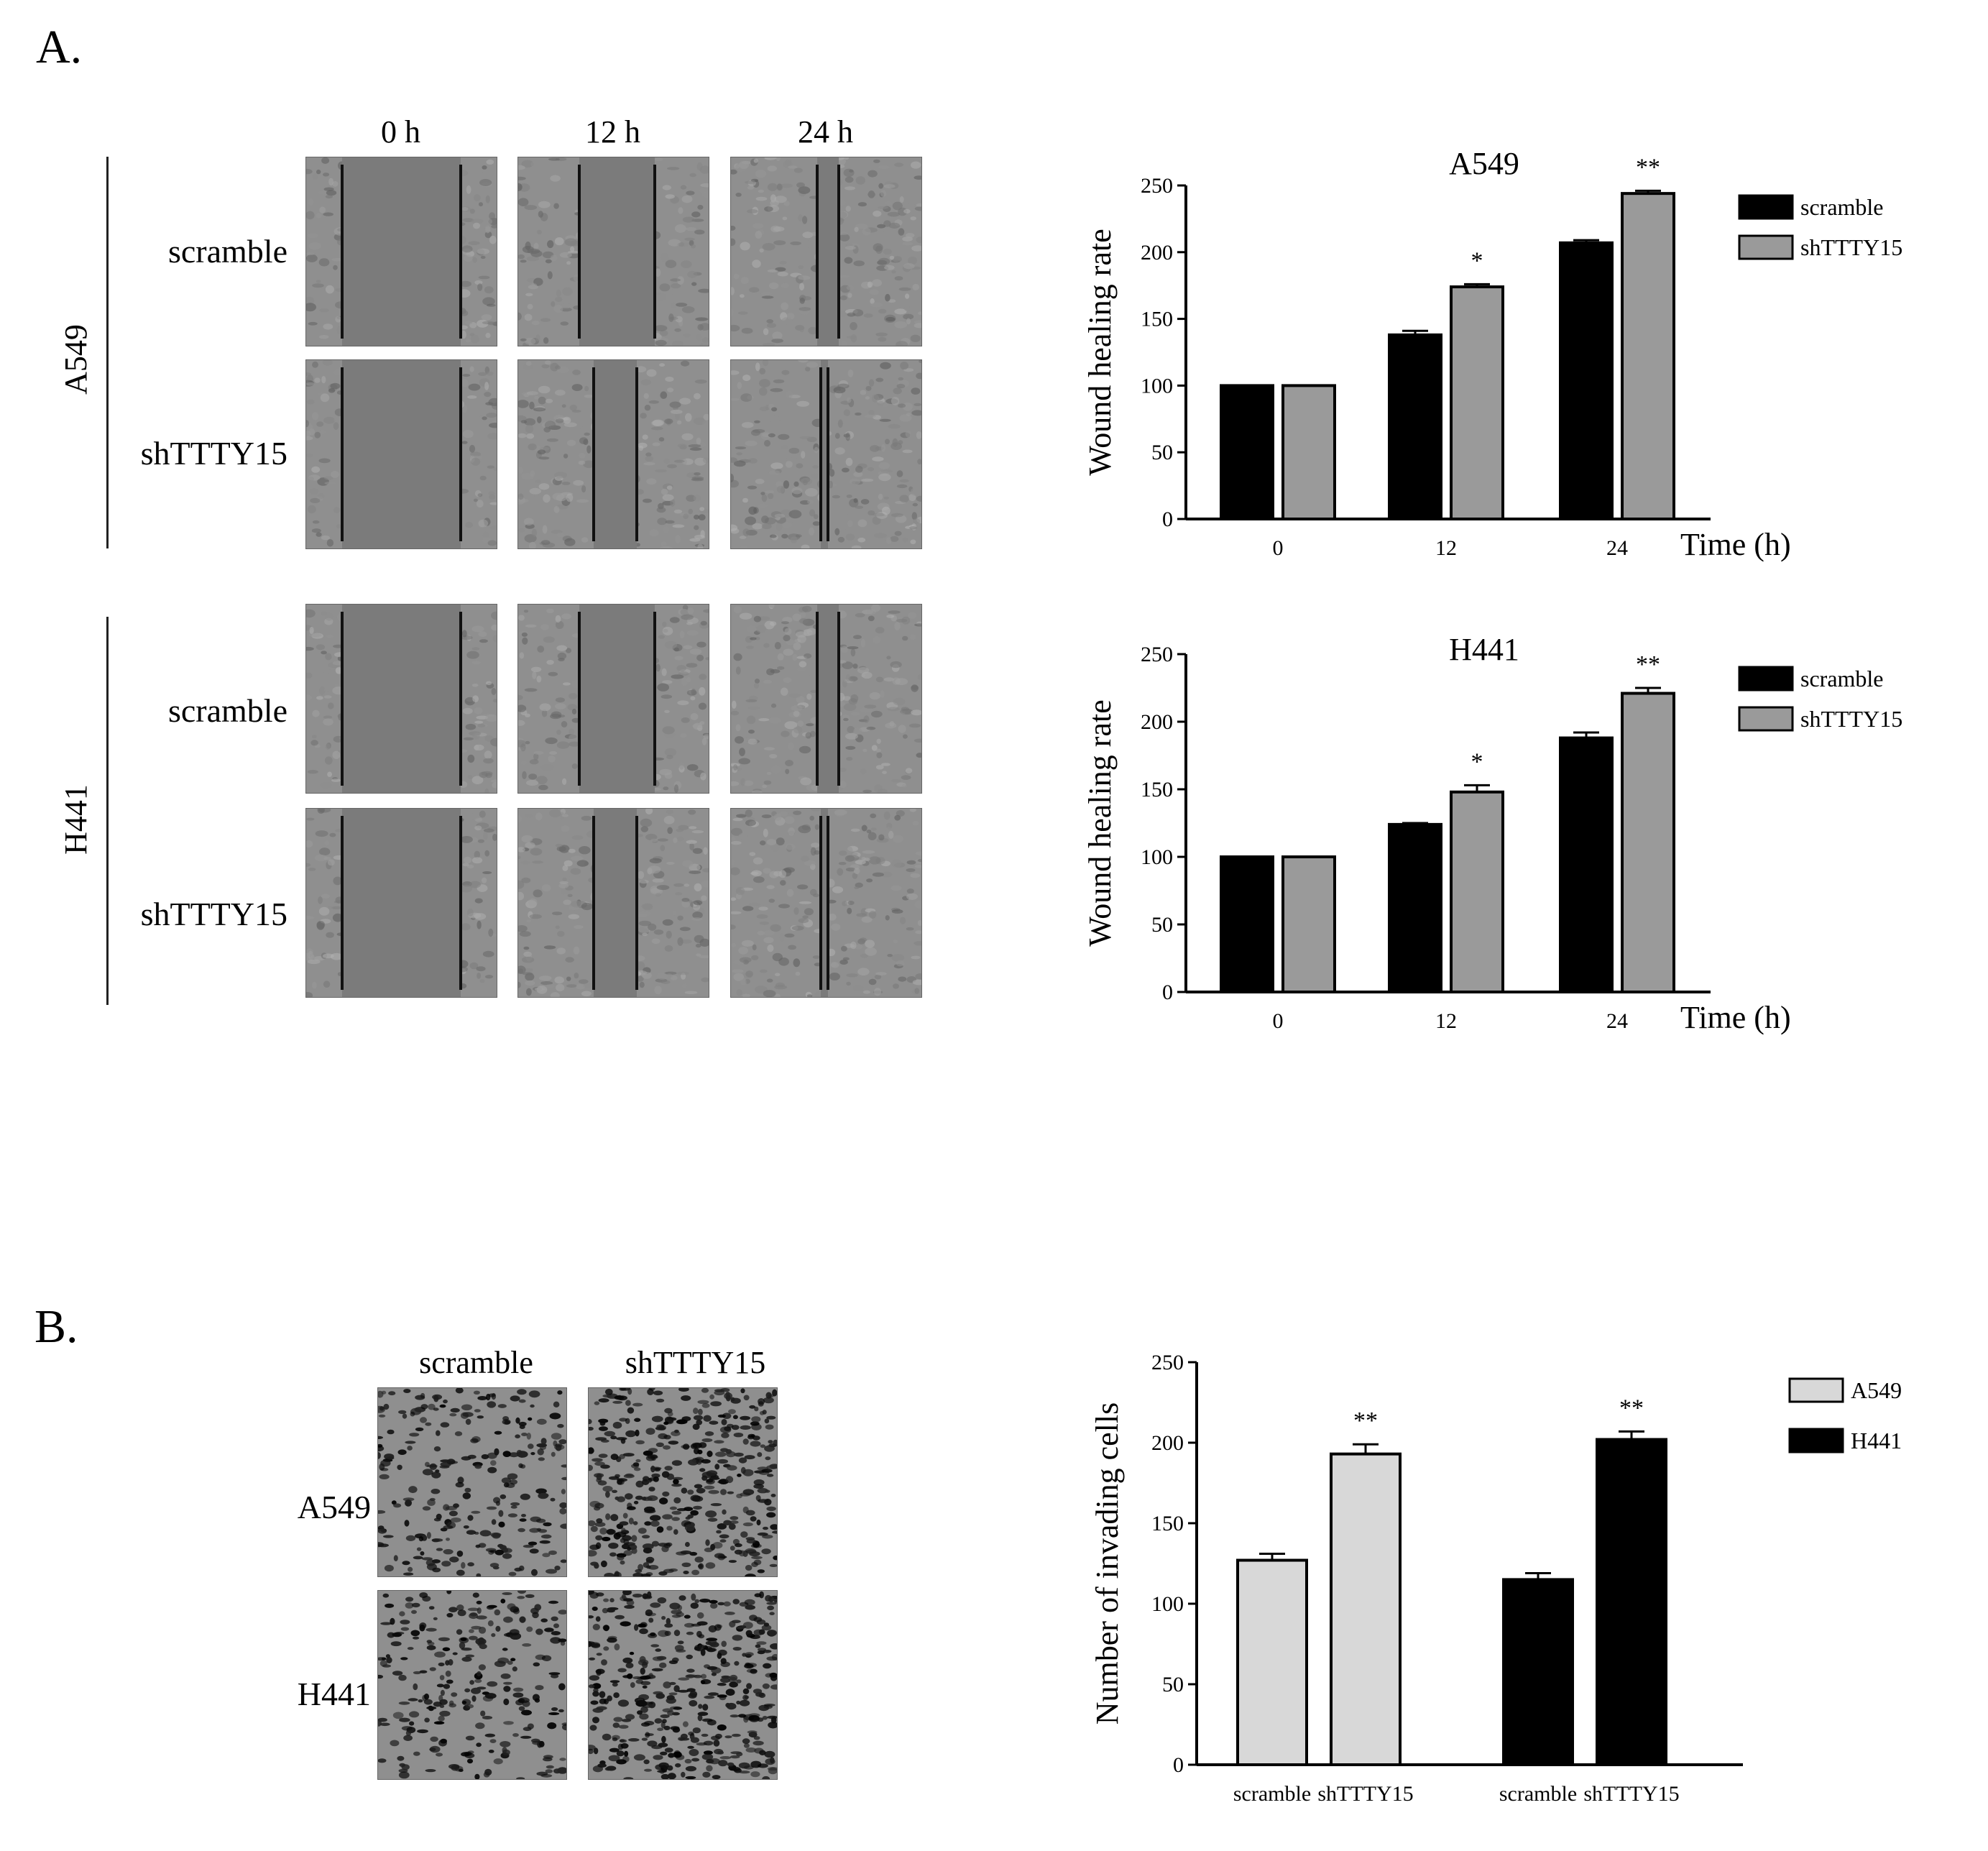 This screenshot has height=1851, width=1988. I want to click on group-rule-a549, so click(108, 353).